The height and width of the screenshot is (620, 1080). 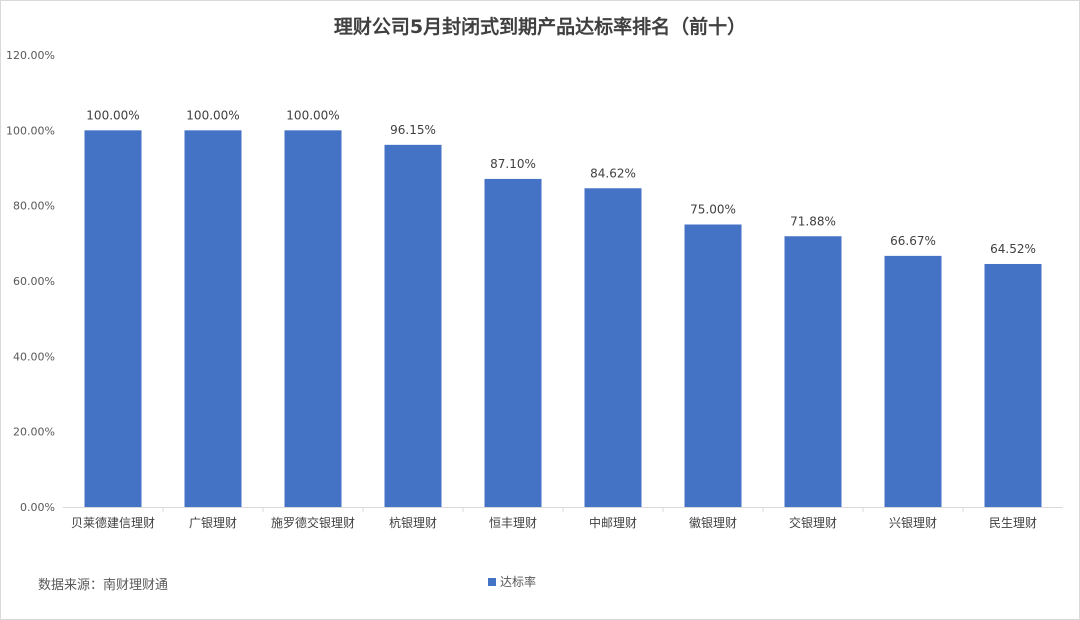 What do you see at coordinates (1013, 249) in the screenshot?
I see `data-label: 64.52%` at bounding box center [1013, 249].